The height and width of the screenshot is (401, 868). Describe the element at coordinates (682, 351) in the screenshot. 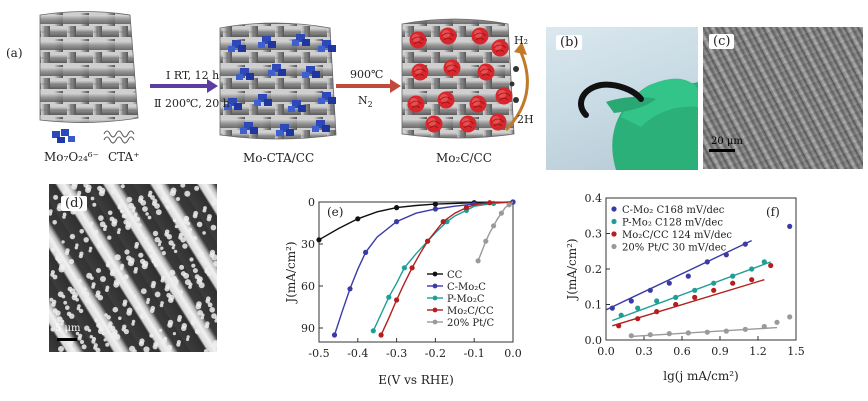

I see `x-tick-label: 0.6` at that location.